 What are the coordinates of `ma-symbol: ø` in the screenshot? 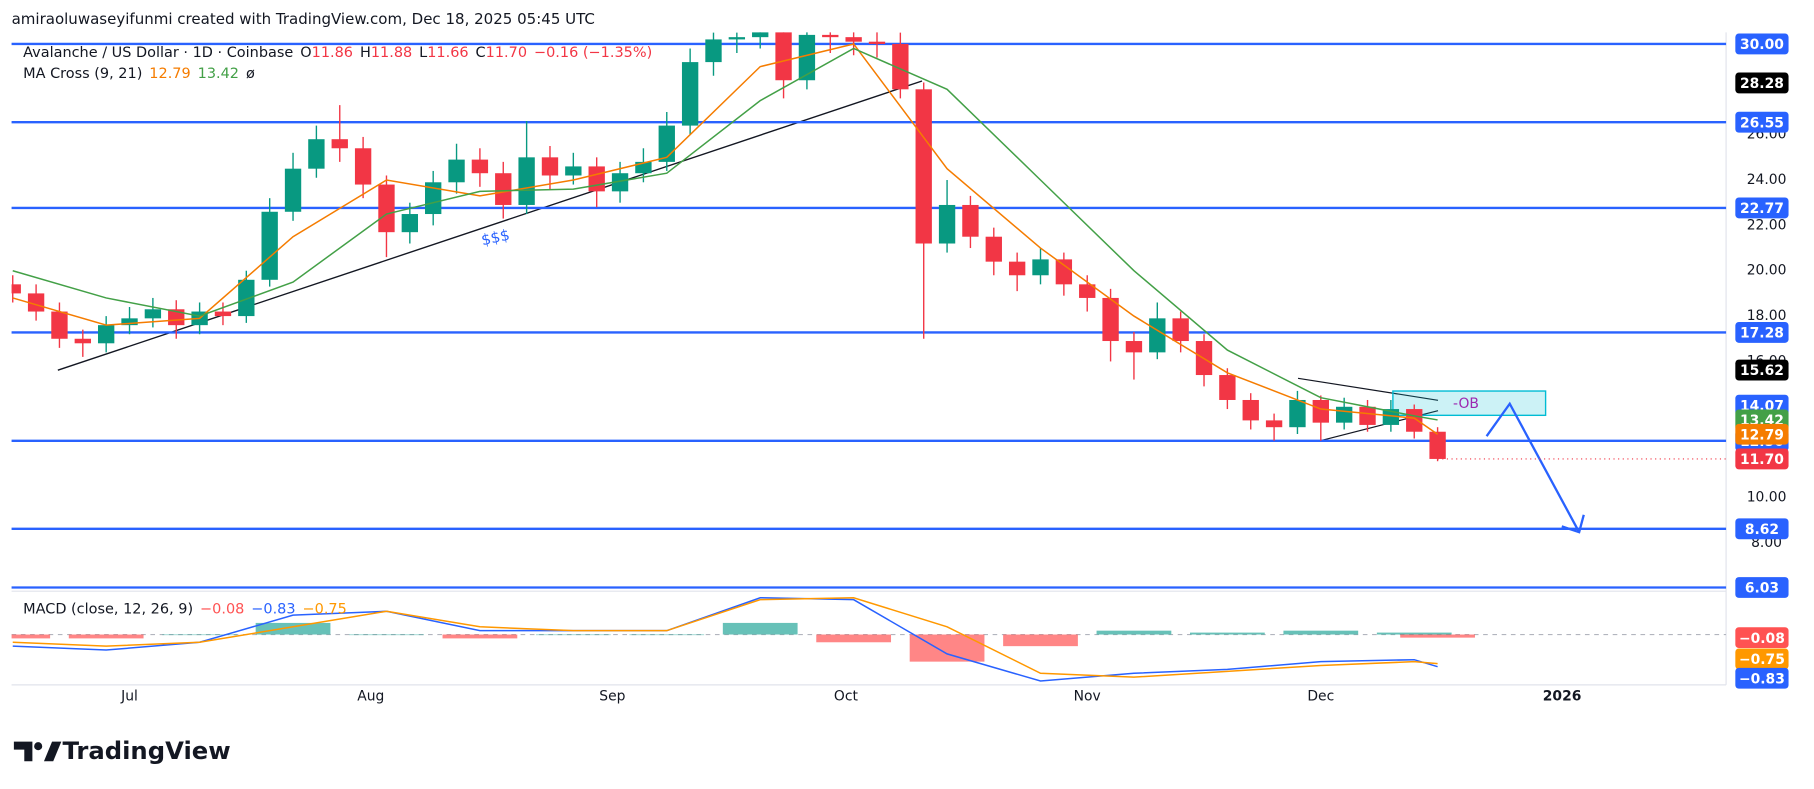 It's located at (250, 74).